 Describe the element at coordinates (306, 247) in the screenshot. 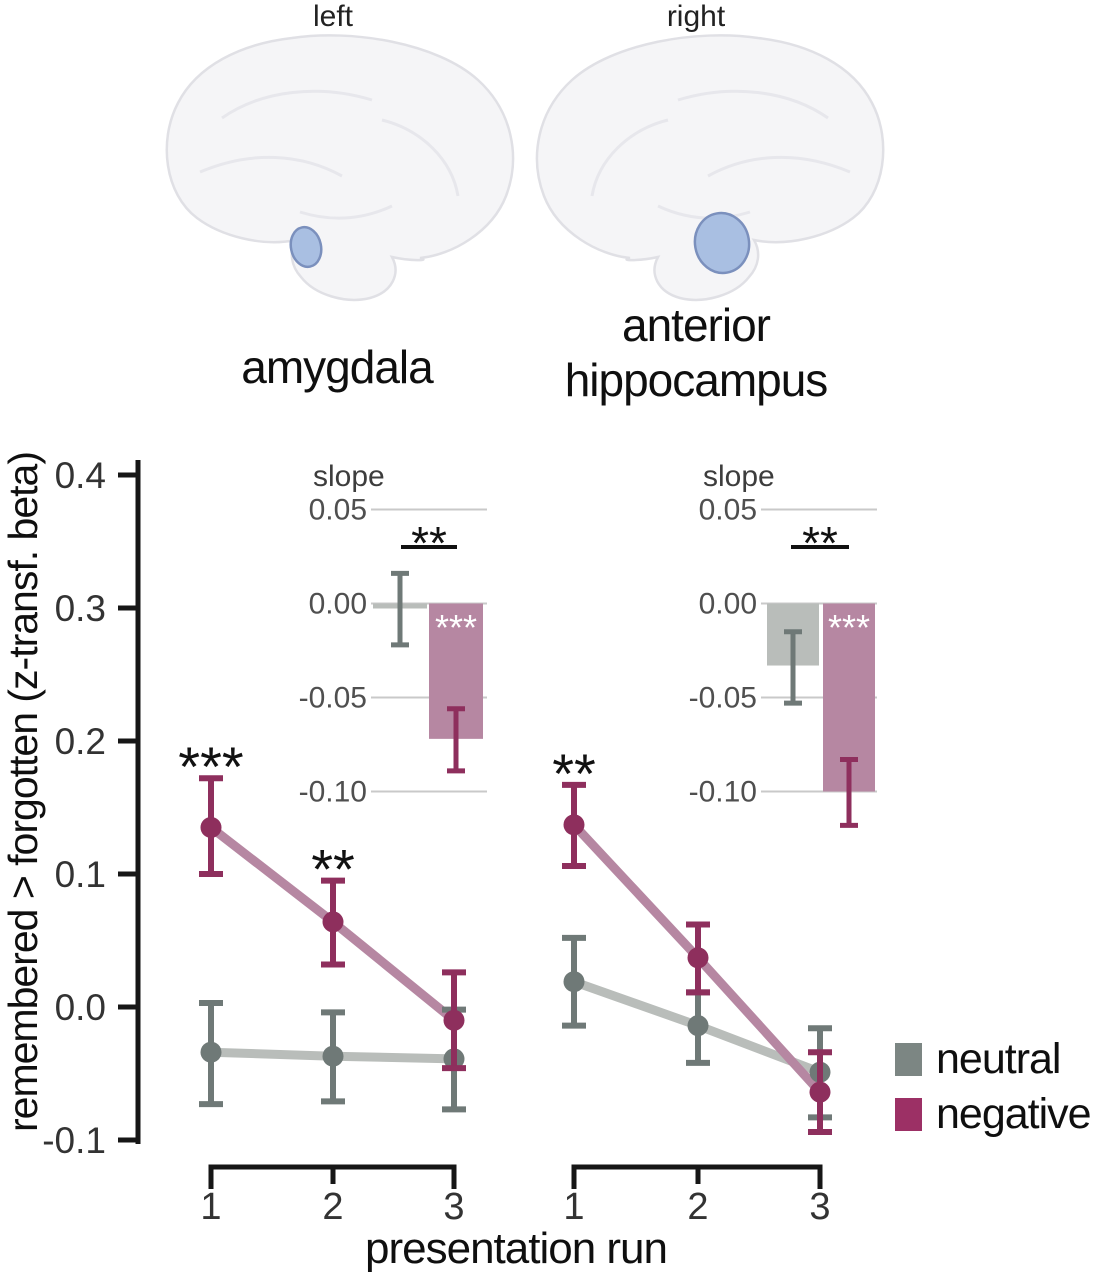

I see `roi-amygdala` at that location.